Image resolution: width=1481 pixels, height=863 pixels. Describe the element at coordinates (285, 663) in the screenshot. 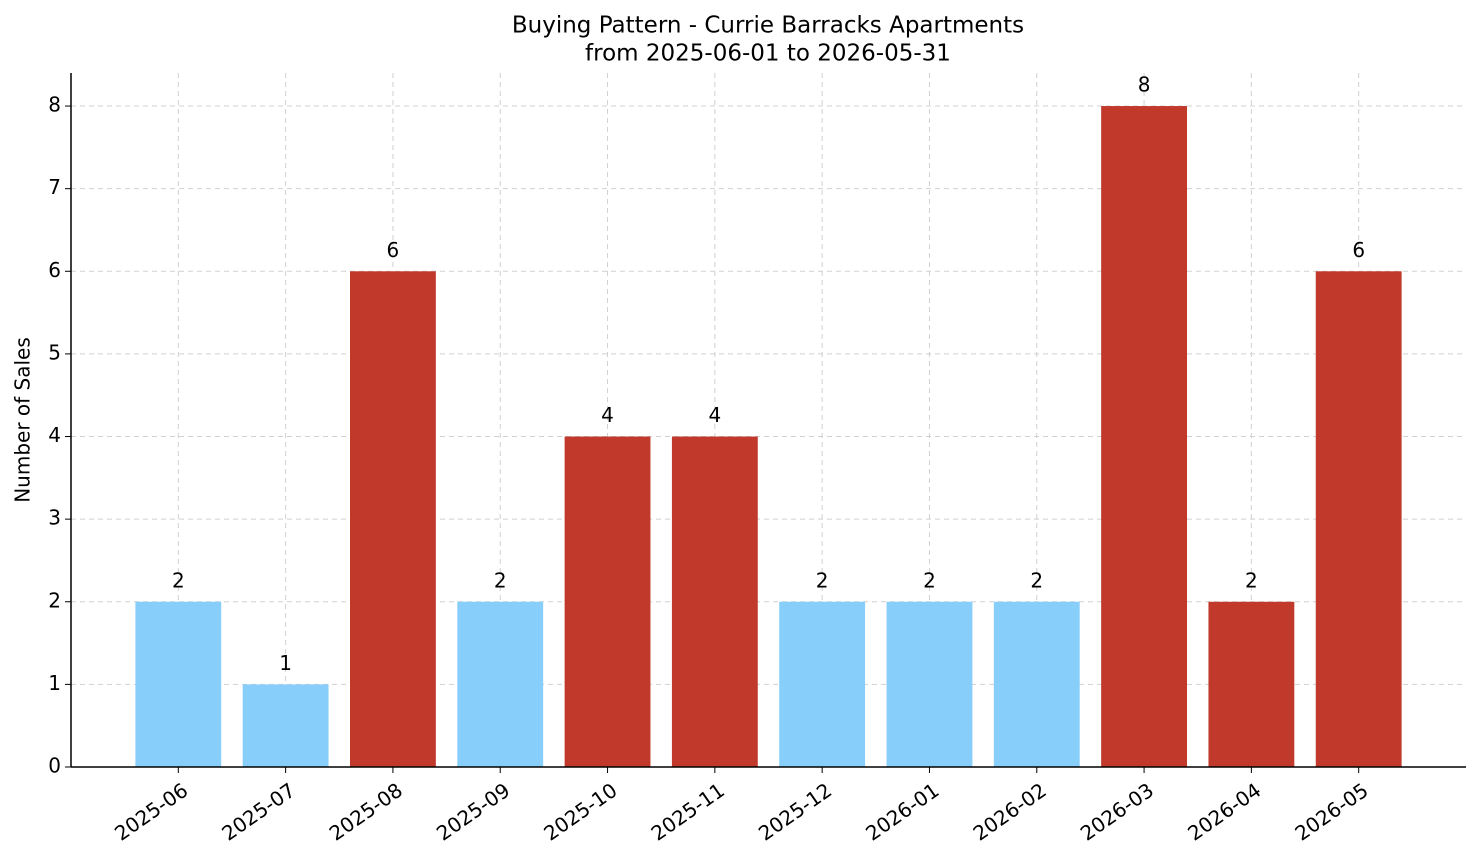

I see `data-label: 1` at that location.